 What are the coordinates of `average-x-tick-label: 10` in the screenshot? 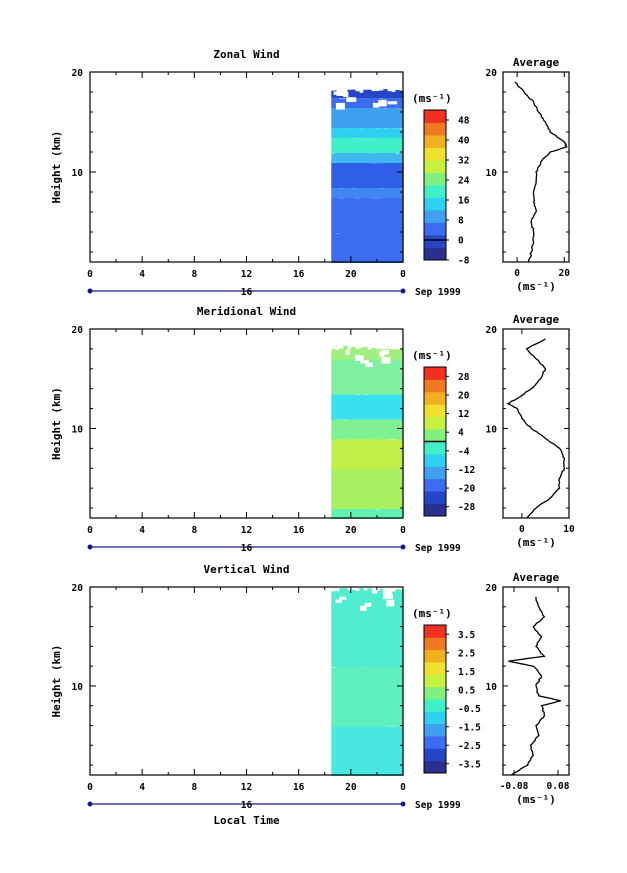 It's located at (569, 529).